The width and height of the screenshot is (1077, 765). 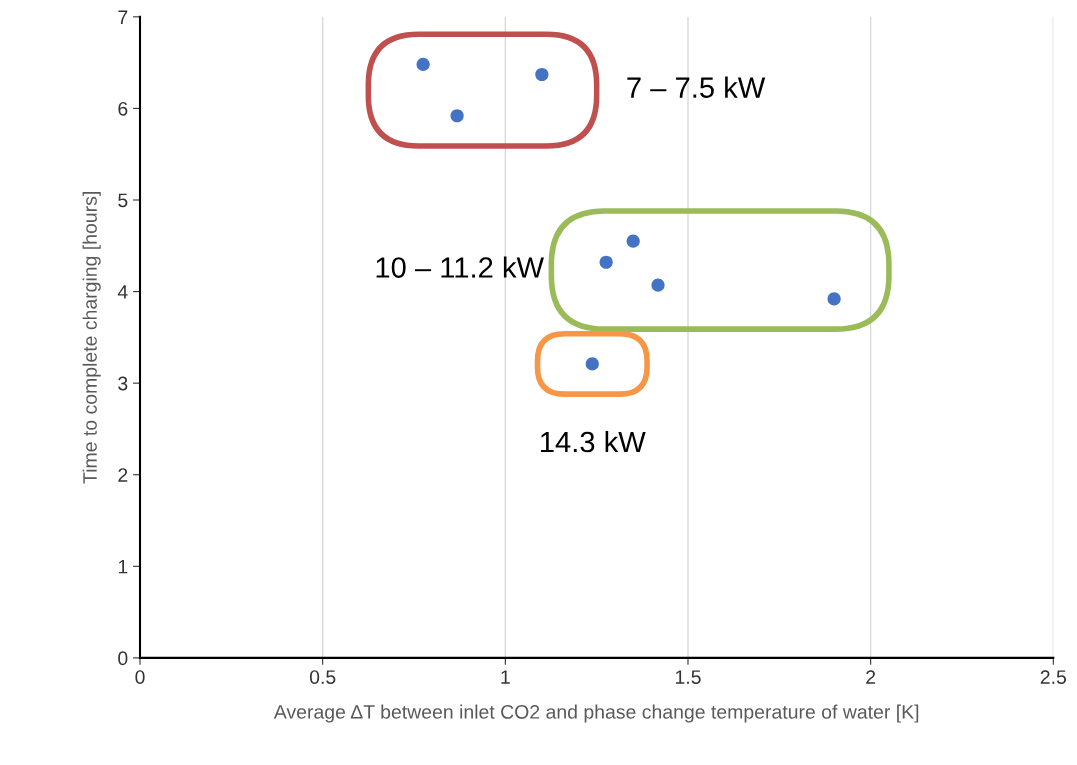 I want to click on x-tick-label: 2, so click(x=871, y=677).